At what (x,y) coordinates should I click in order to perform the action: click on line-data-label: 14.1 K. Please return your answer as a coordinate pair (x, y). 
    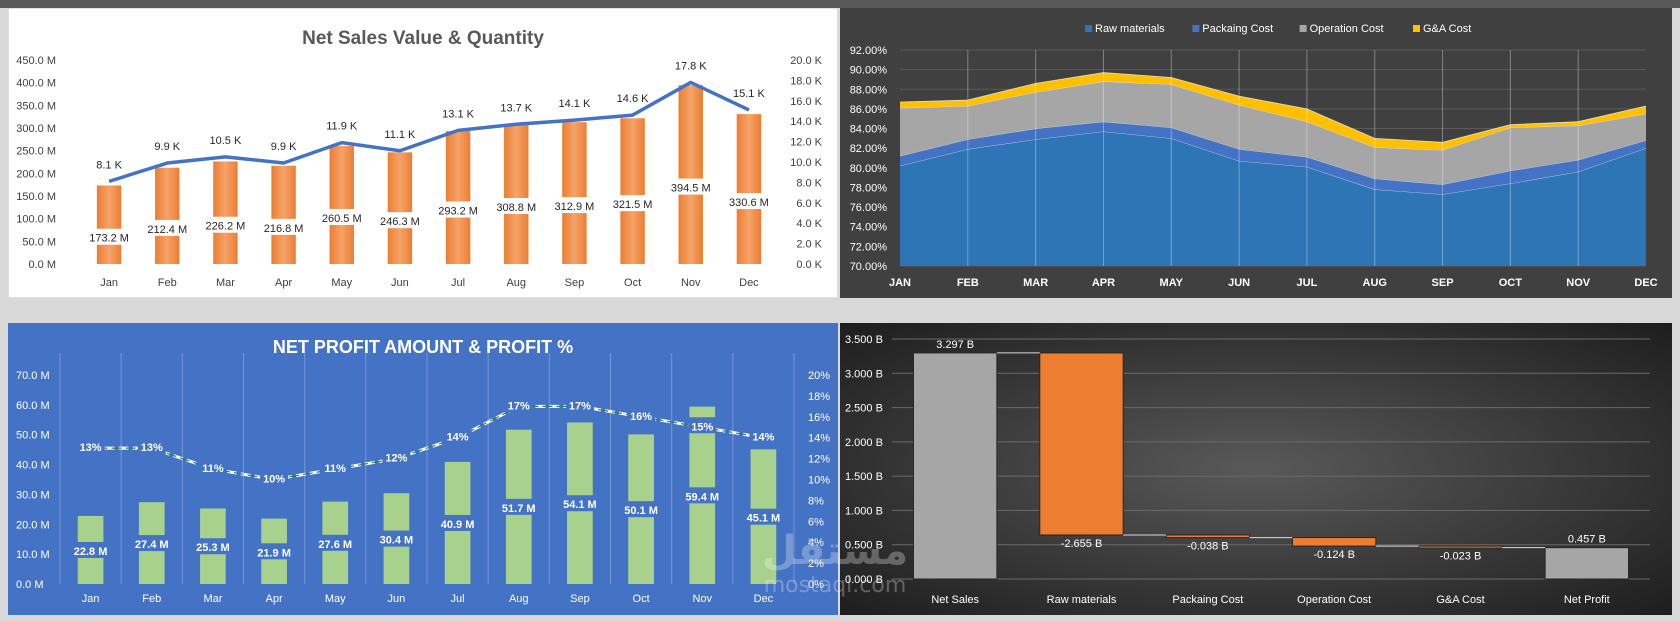
    Looking at the image, I should click on (575, 104).